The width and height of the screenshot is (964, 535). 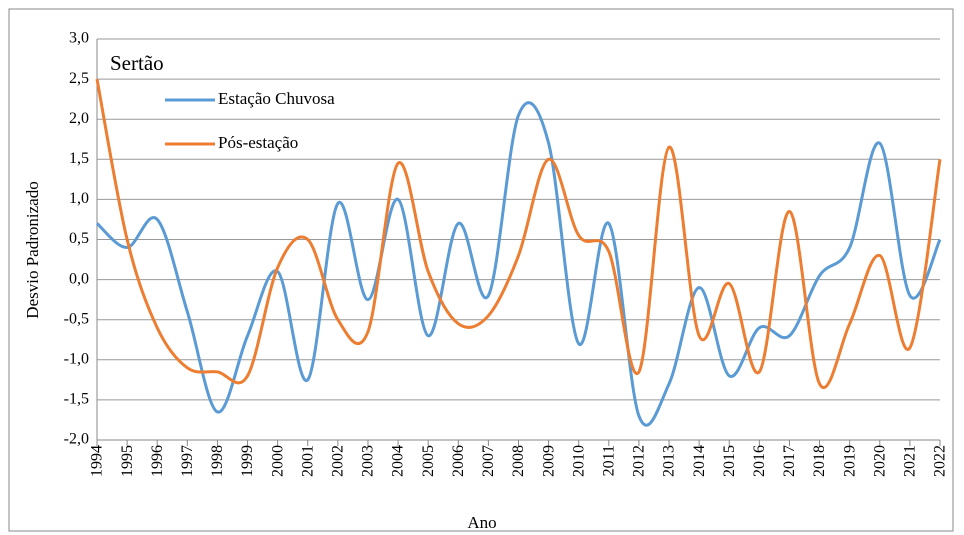 What do you see at coordinates (789, 461) in the screenshot?
I see `x-tick-label: 2017` at bounding box center [789, 461].